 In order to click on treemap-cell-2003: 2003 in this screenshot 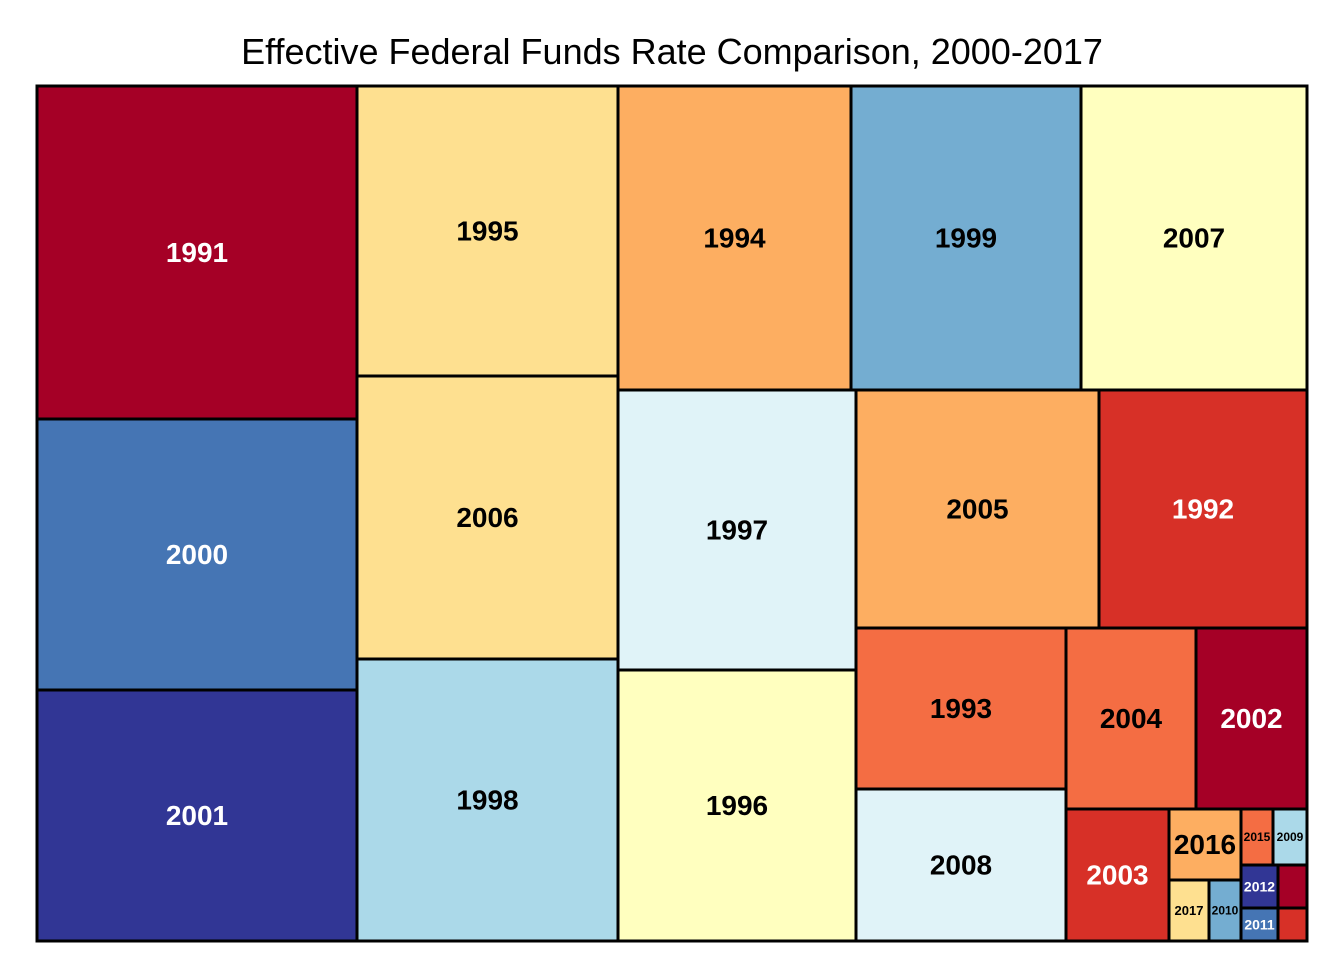, I will do `click(1117, 875)`.